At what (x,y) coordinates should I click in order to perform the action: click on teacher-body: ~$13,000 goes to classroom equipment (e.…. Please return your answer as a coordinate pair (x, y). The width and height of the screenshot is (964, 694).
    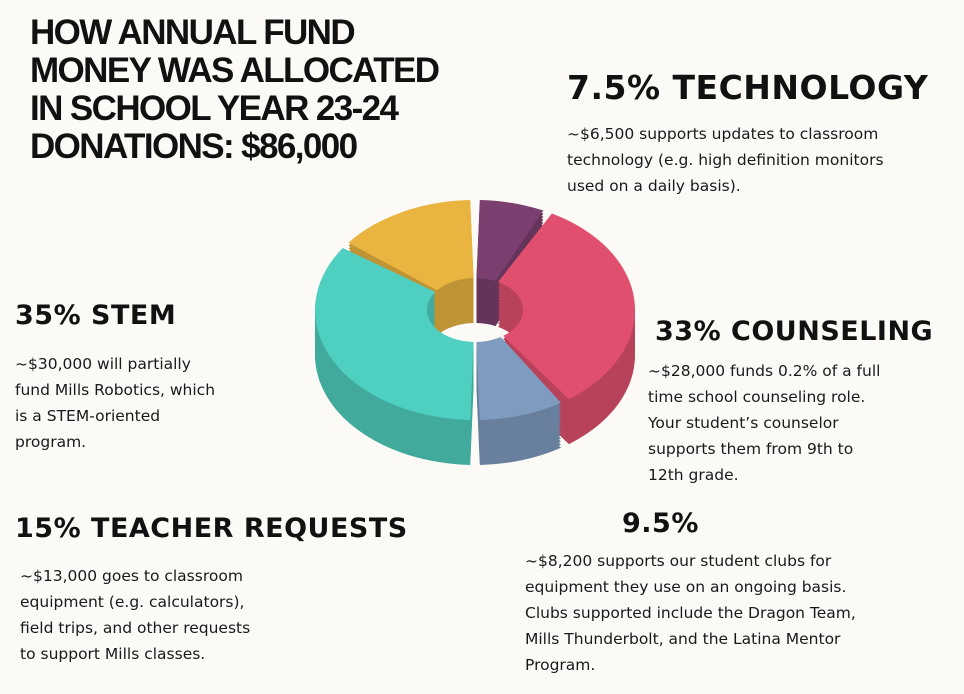
    Looking at the image, I should click on (135, 615).